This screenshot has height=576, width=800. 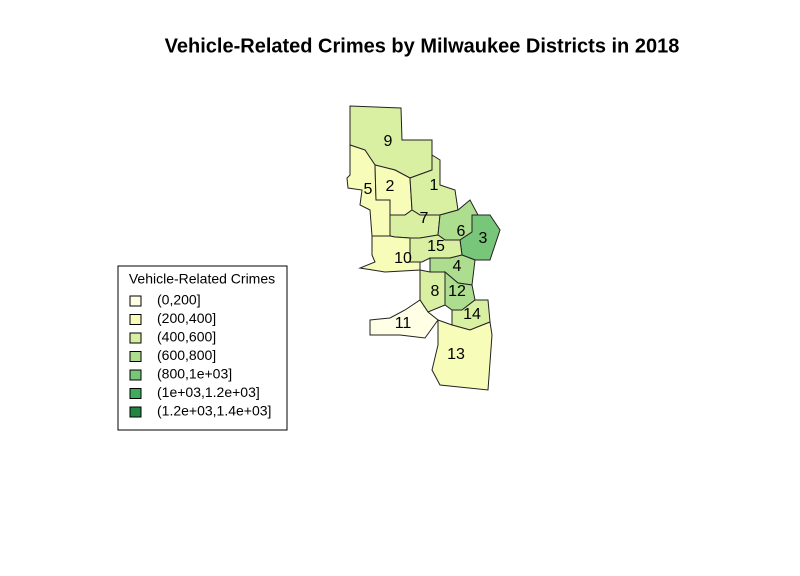 I want to click on legend-label: (1e+03,1.2e+03], so click(x=208, y=392).